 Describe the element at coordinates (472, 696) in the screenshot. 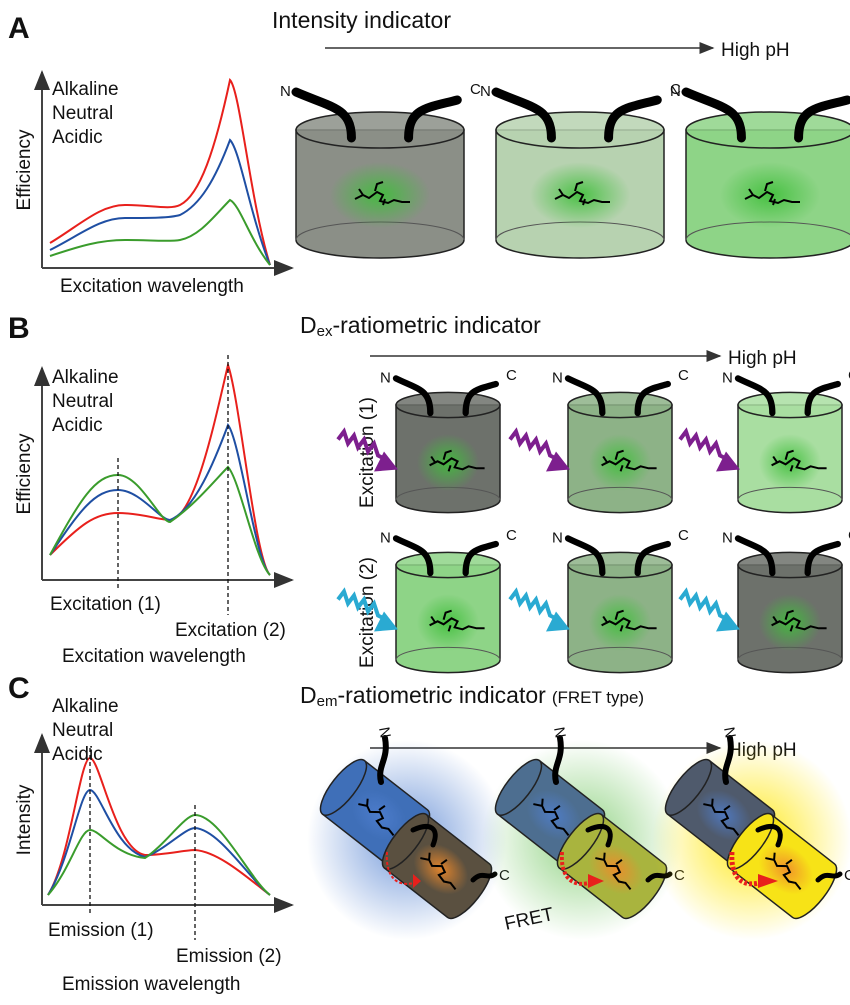

I see `panel-title: Dem-ratiometric indicator (FRET type)` at that location.